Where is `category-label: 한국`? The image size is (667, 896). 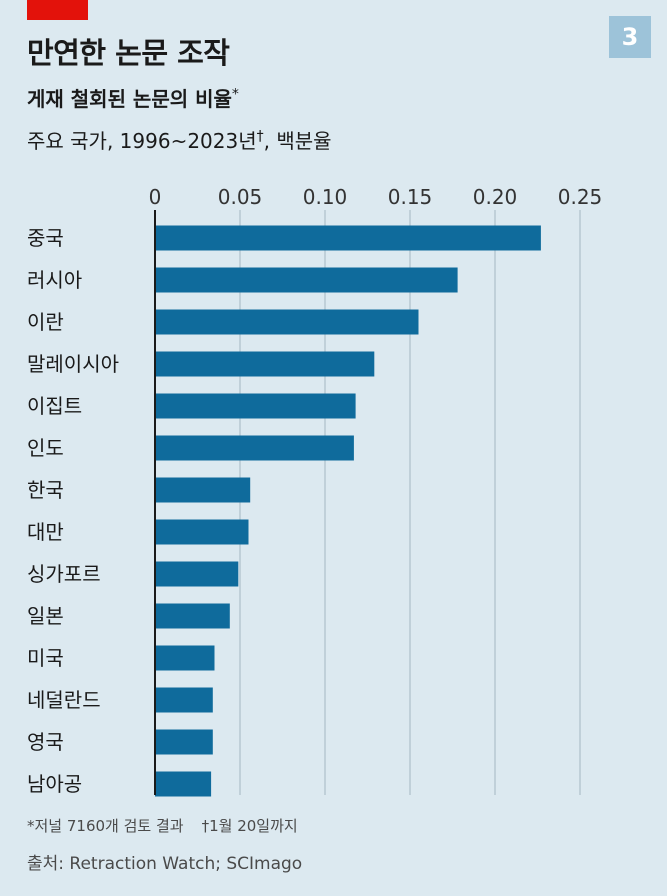
category-label: 한국 is located at coordinates (45, 490).